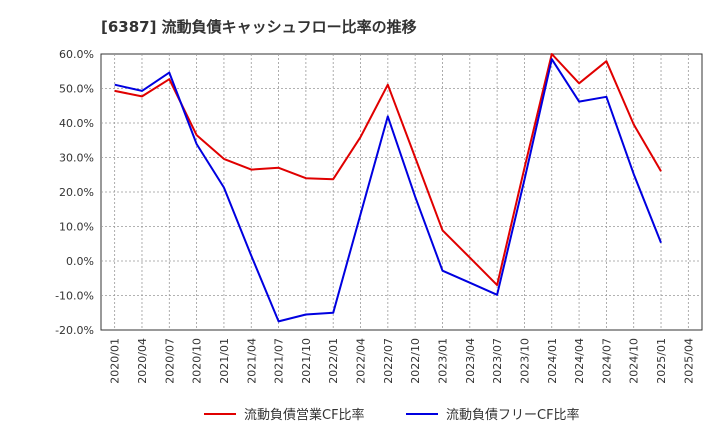 The image size is (720, 444). What do you see at coordinates (579, 361) in the screenshot?
I see `x-tick-label: 2024/04` at bounding box center [579, 361].